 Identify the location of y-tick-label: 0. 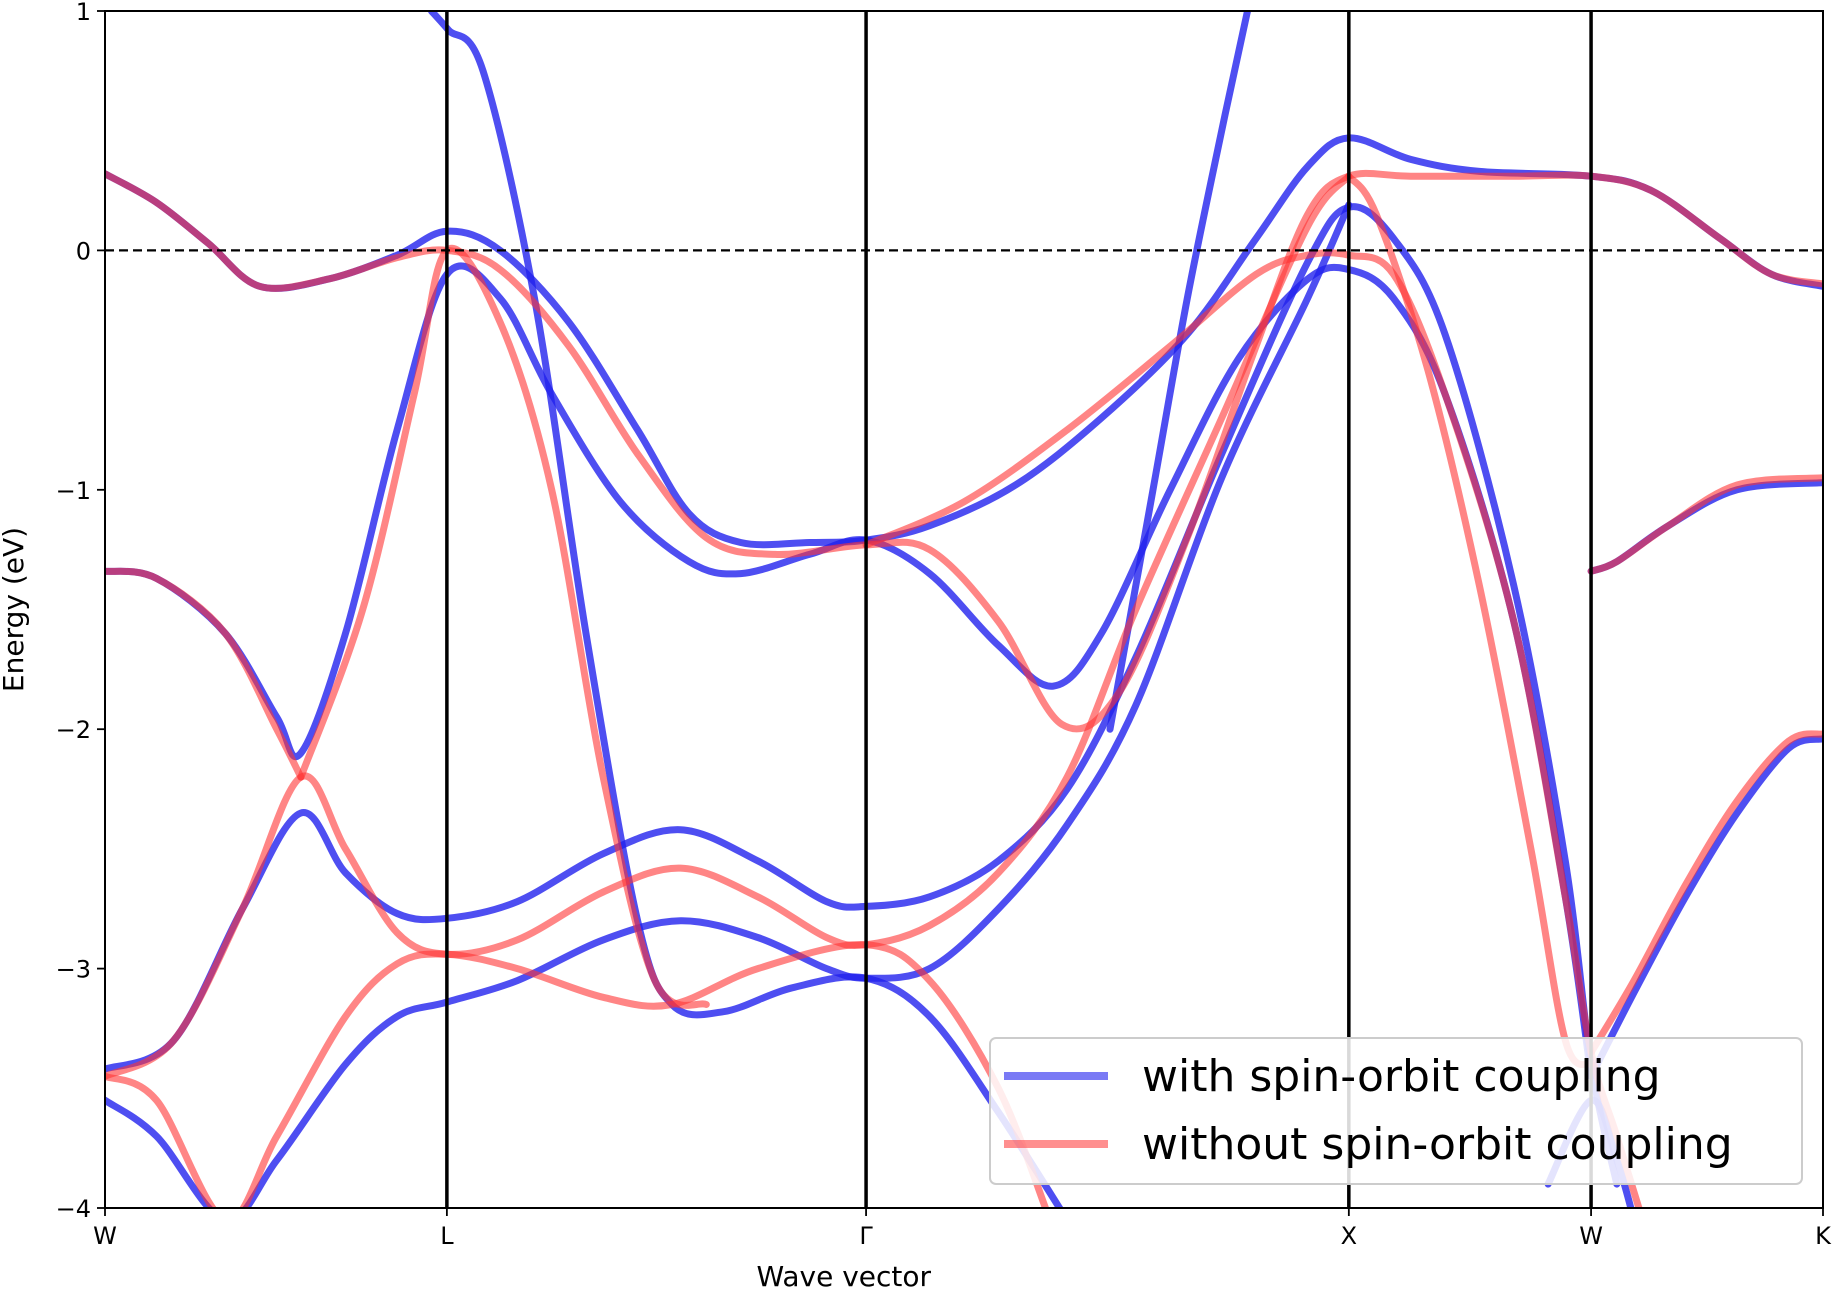
(83, 251).